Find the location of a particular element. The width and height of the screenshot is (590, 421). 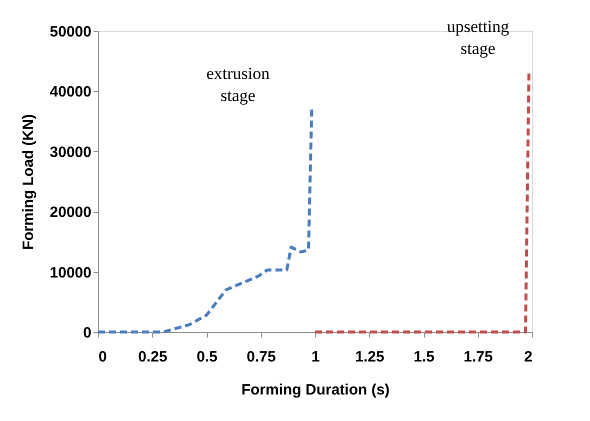

x-tick-label: 1.25 is located at coordinates (369, 357).